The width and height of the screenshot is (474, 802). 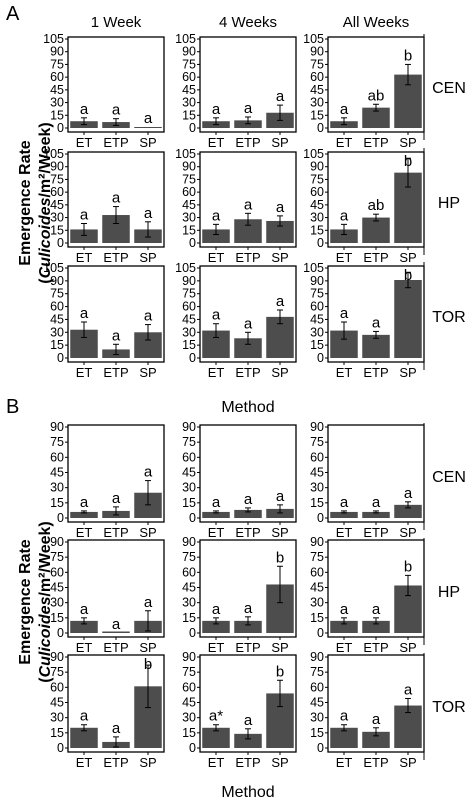 I want to click on plot-b-hp-all-weeks-ytick-label-75: 75, so click(x=317, y=557).